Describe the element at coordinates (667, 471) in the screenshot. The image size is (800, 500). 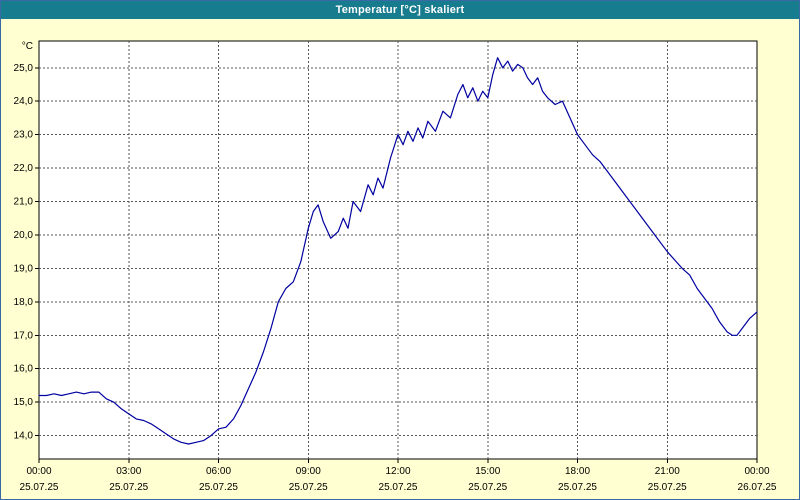
I see `x-tick-time-label: 21:00` at that location.